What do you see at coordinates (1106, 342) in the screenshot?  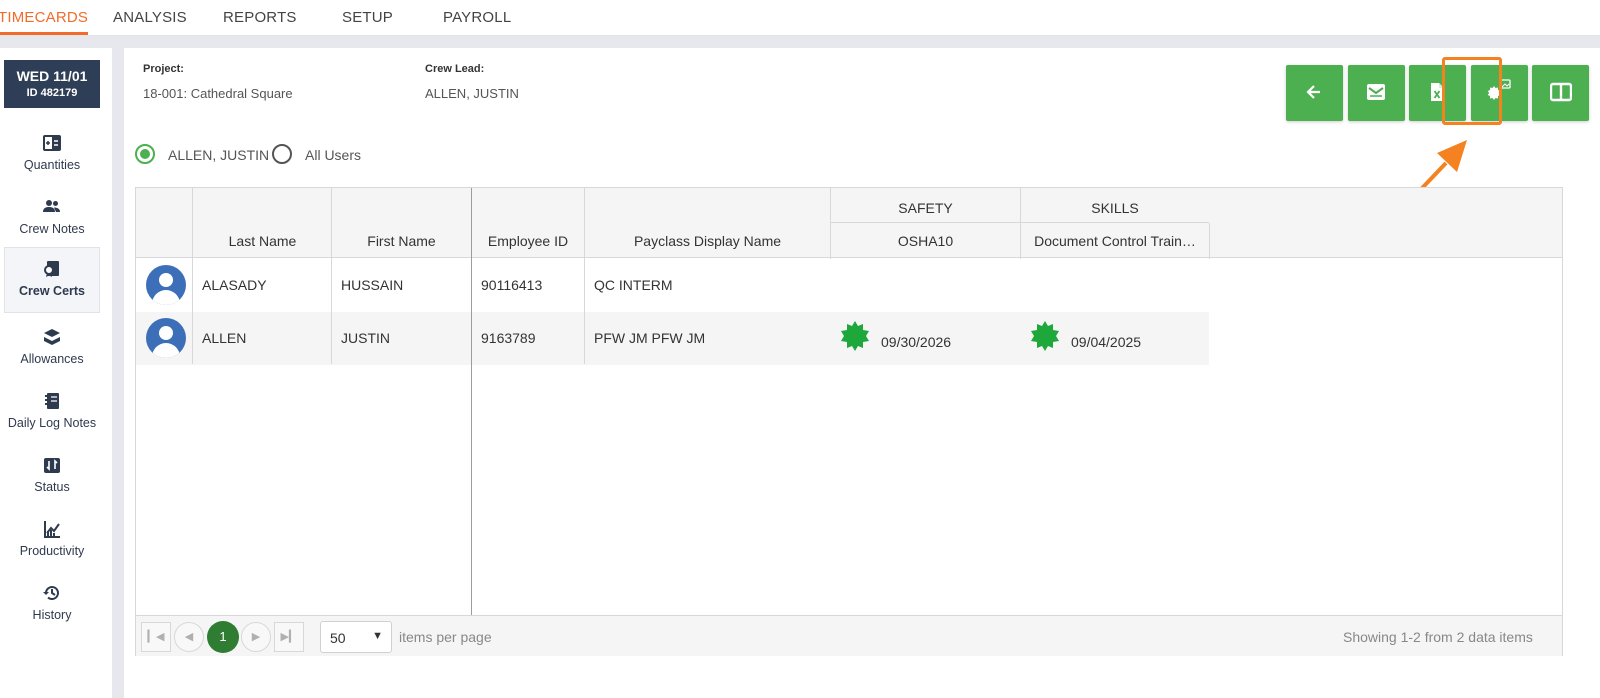 I see `cell-document-control-date: 09/04/2025` at bounding box center [1106, 342].